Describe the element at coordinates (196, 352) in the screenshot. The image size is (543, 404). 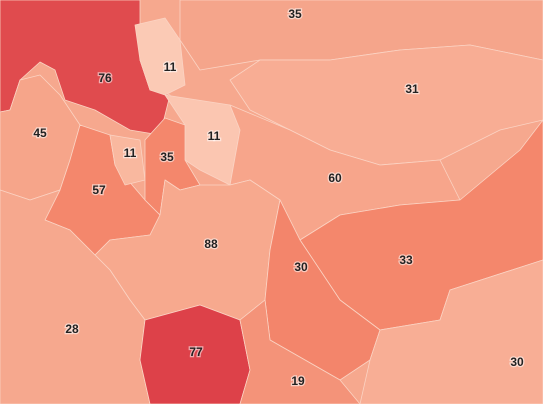
I see `region-label: 77` at that location.